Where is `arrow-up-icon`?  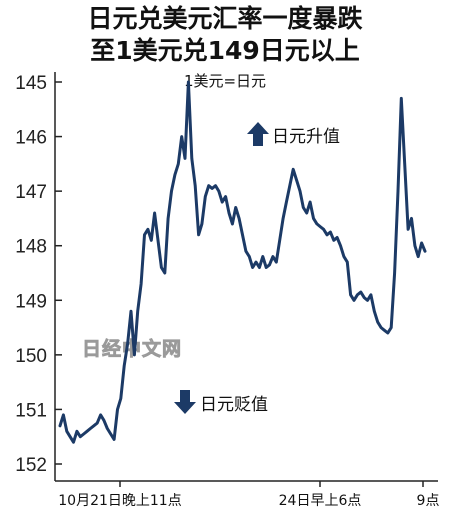 arrow-up-icon is located at coordinates (258, 134).